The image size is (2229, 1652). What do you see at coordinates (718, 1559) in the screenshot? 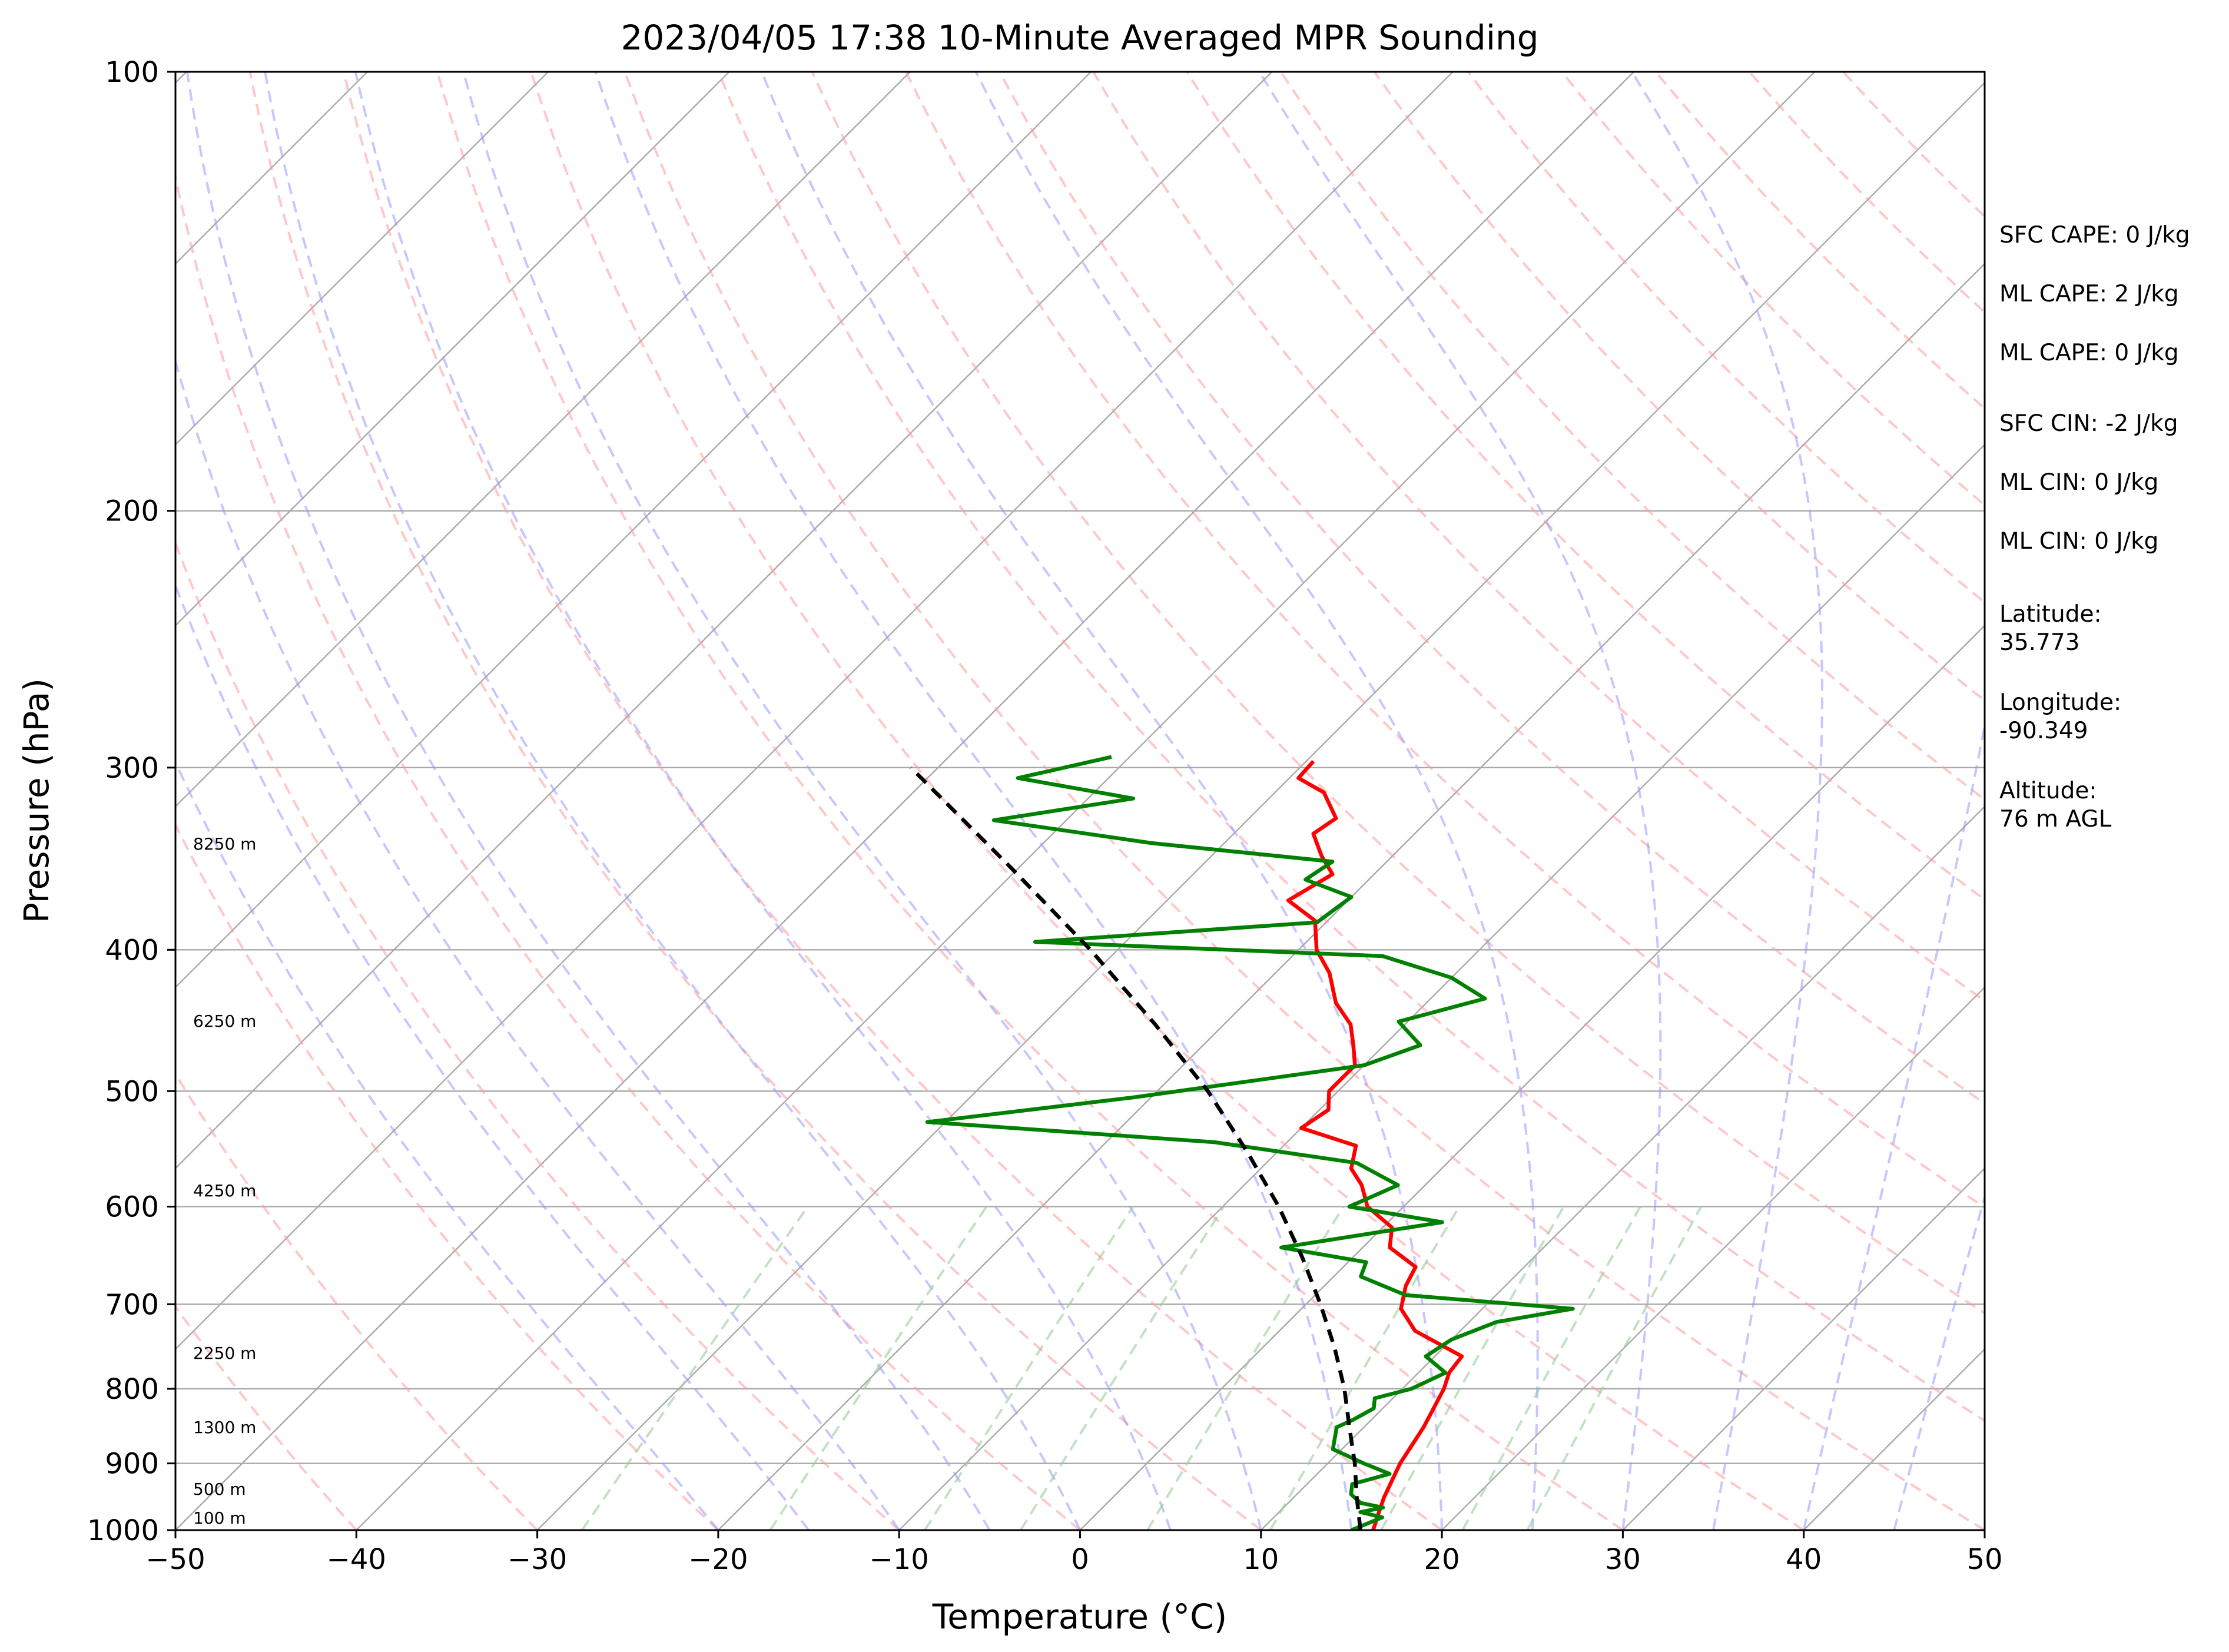
I see `x-tick-label: −20` at bounding box center [718, 1559].